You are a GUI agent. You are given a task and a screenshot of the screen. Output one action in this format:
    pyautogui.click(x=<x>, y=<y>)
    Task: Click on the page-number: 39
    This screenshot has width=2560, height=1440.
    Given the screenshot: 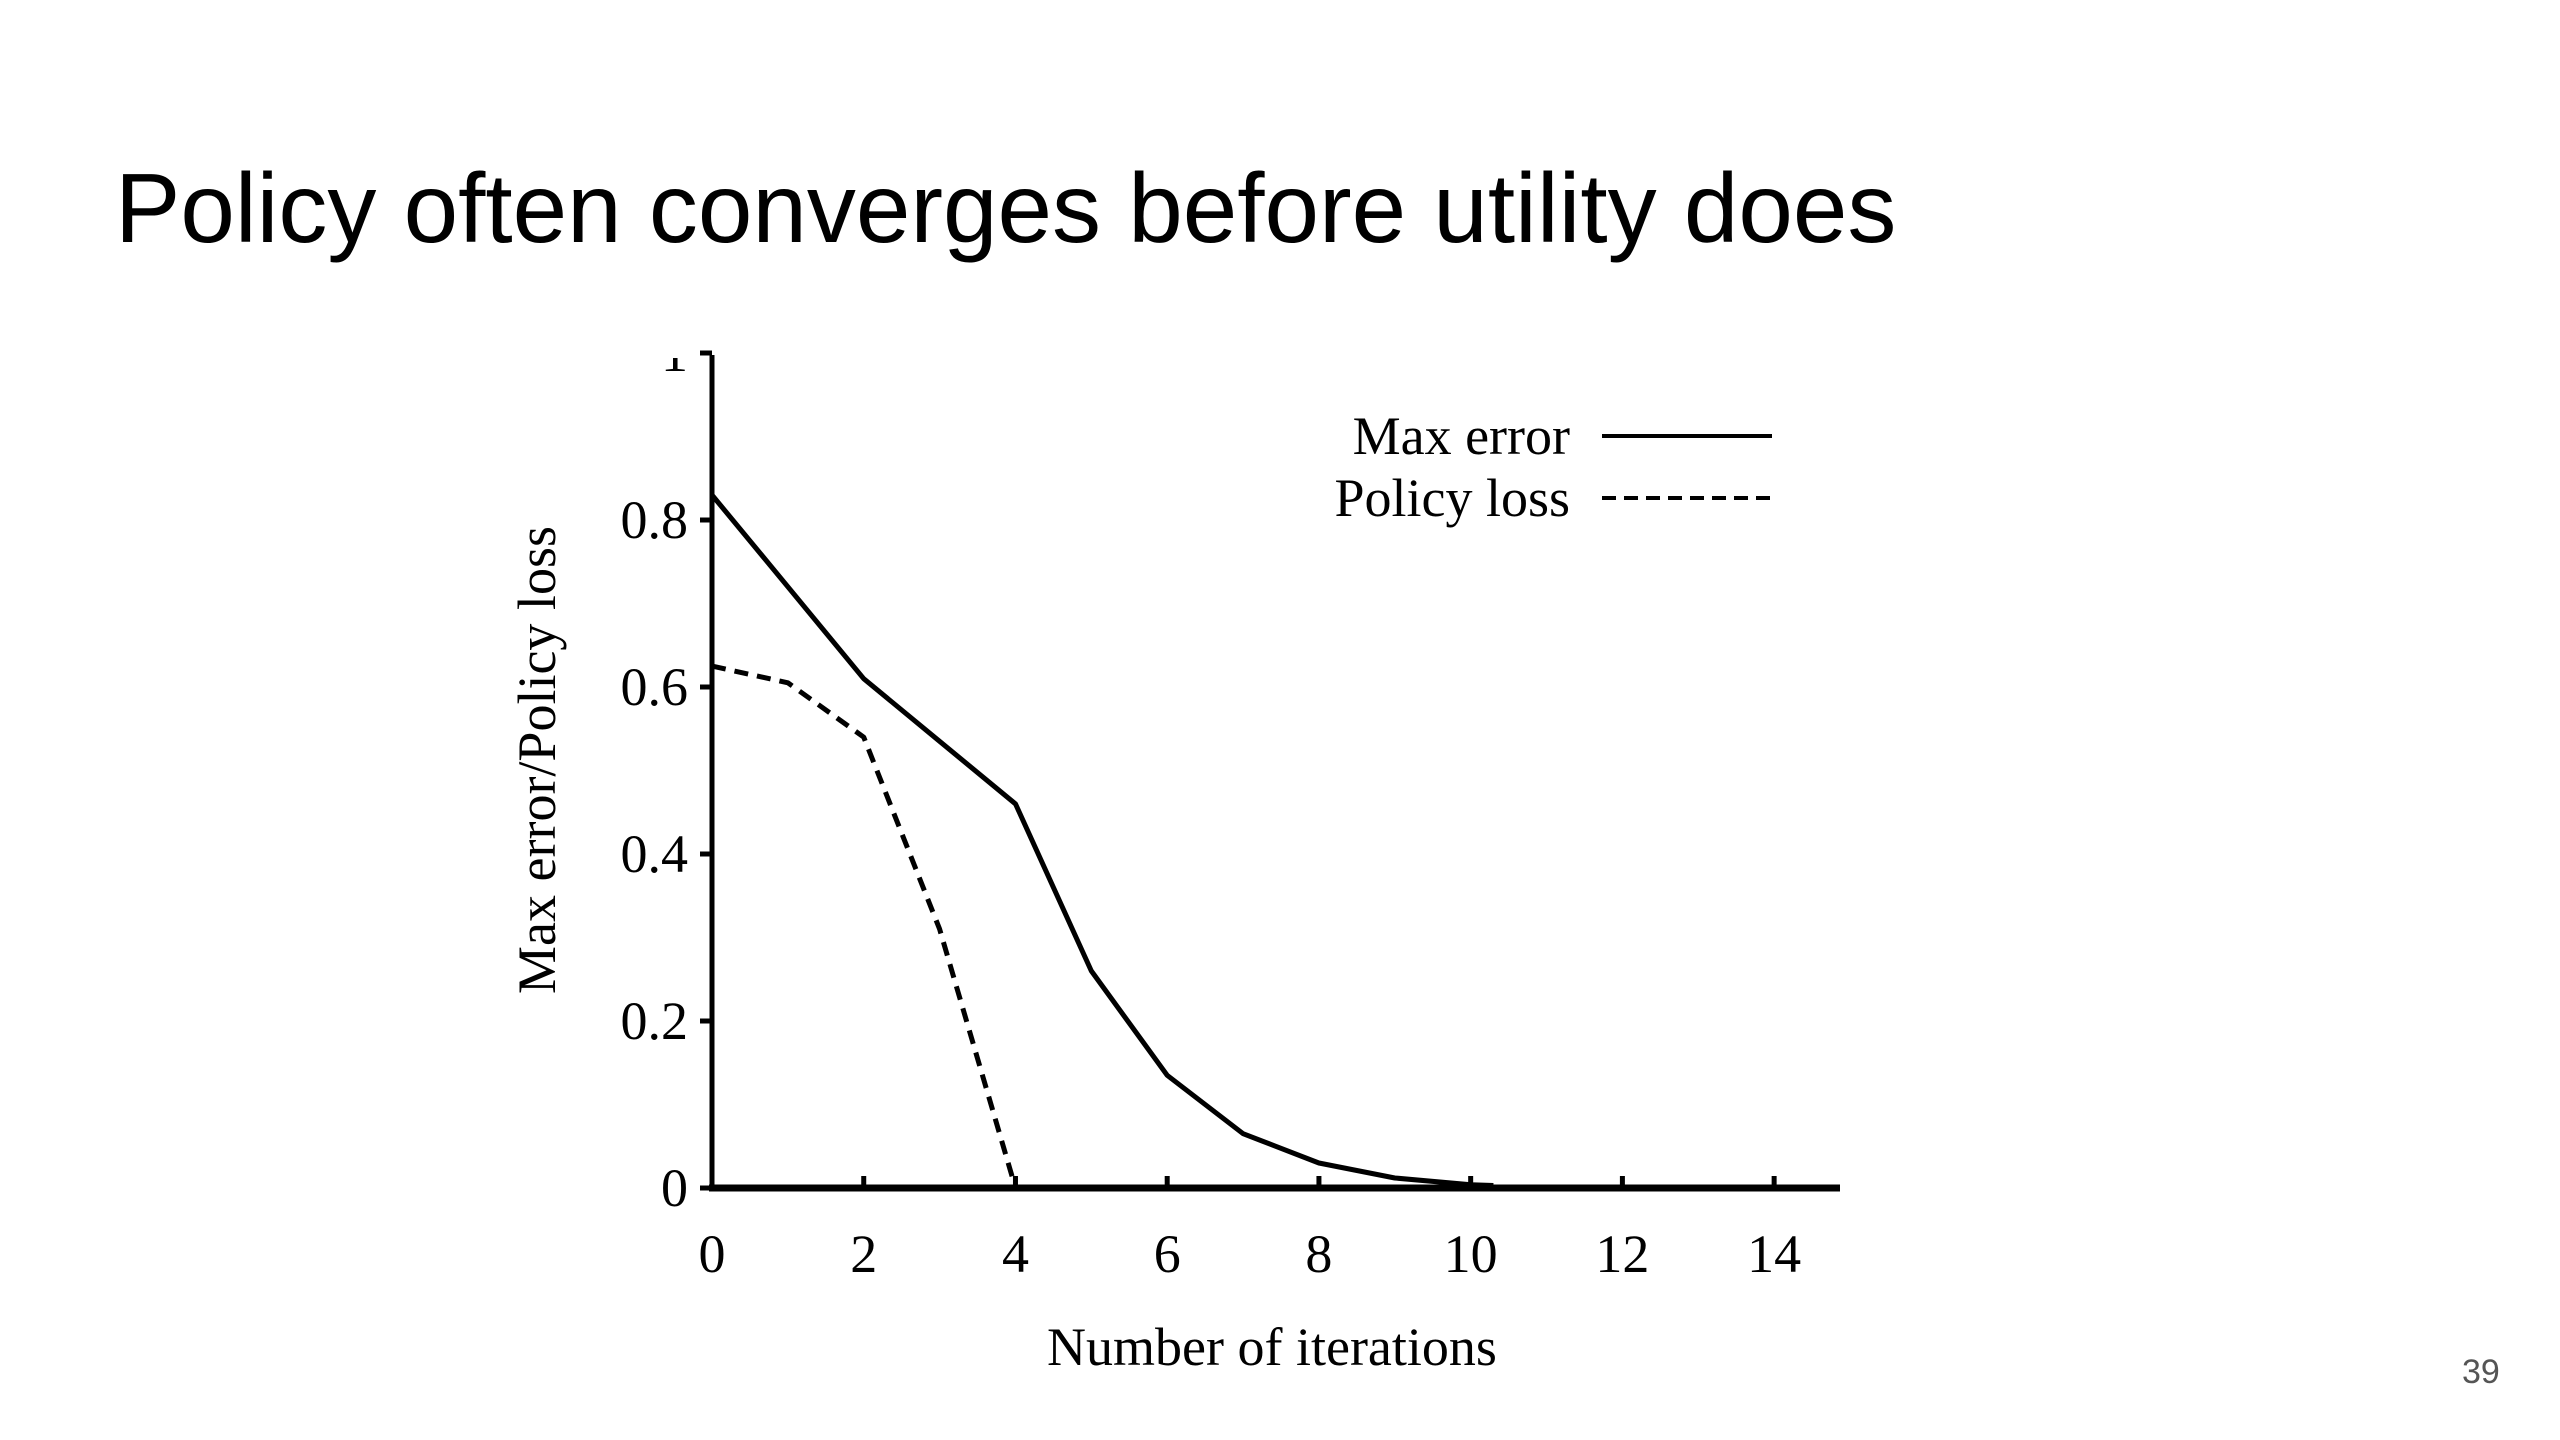 What is the action you would take?
    pyautogui.click(x=2481, y=1372)
    